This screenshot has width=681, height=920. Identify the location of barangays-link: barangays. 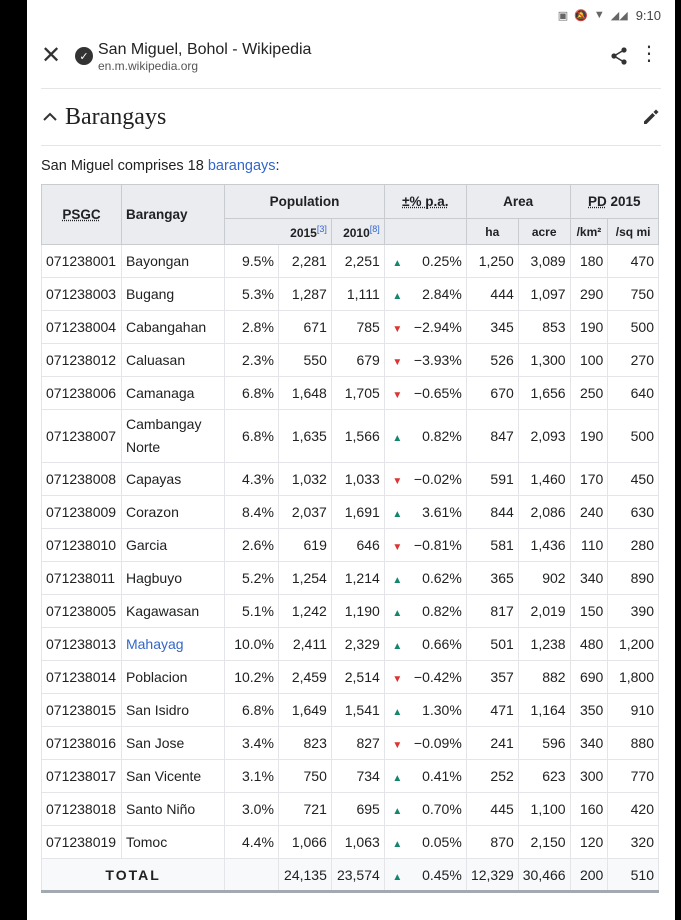
(241, 166).